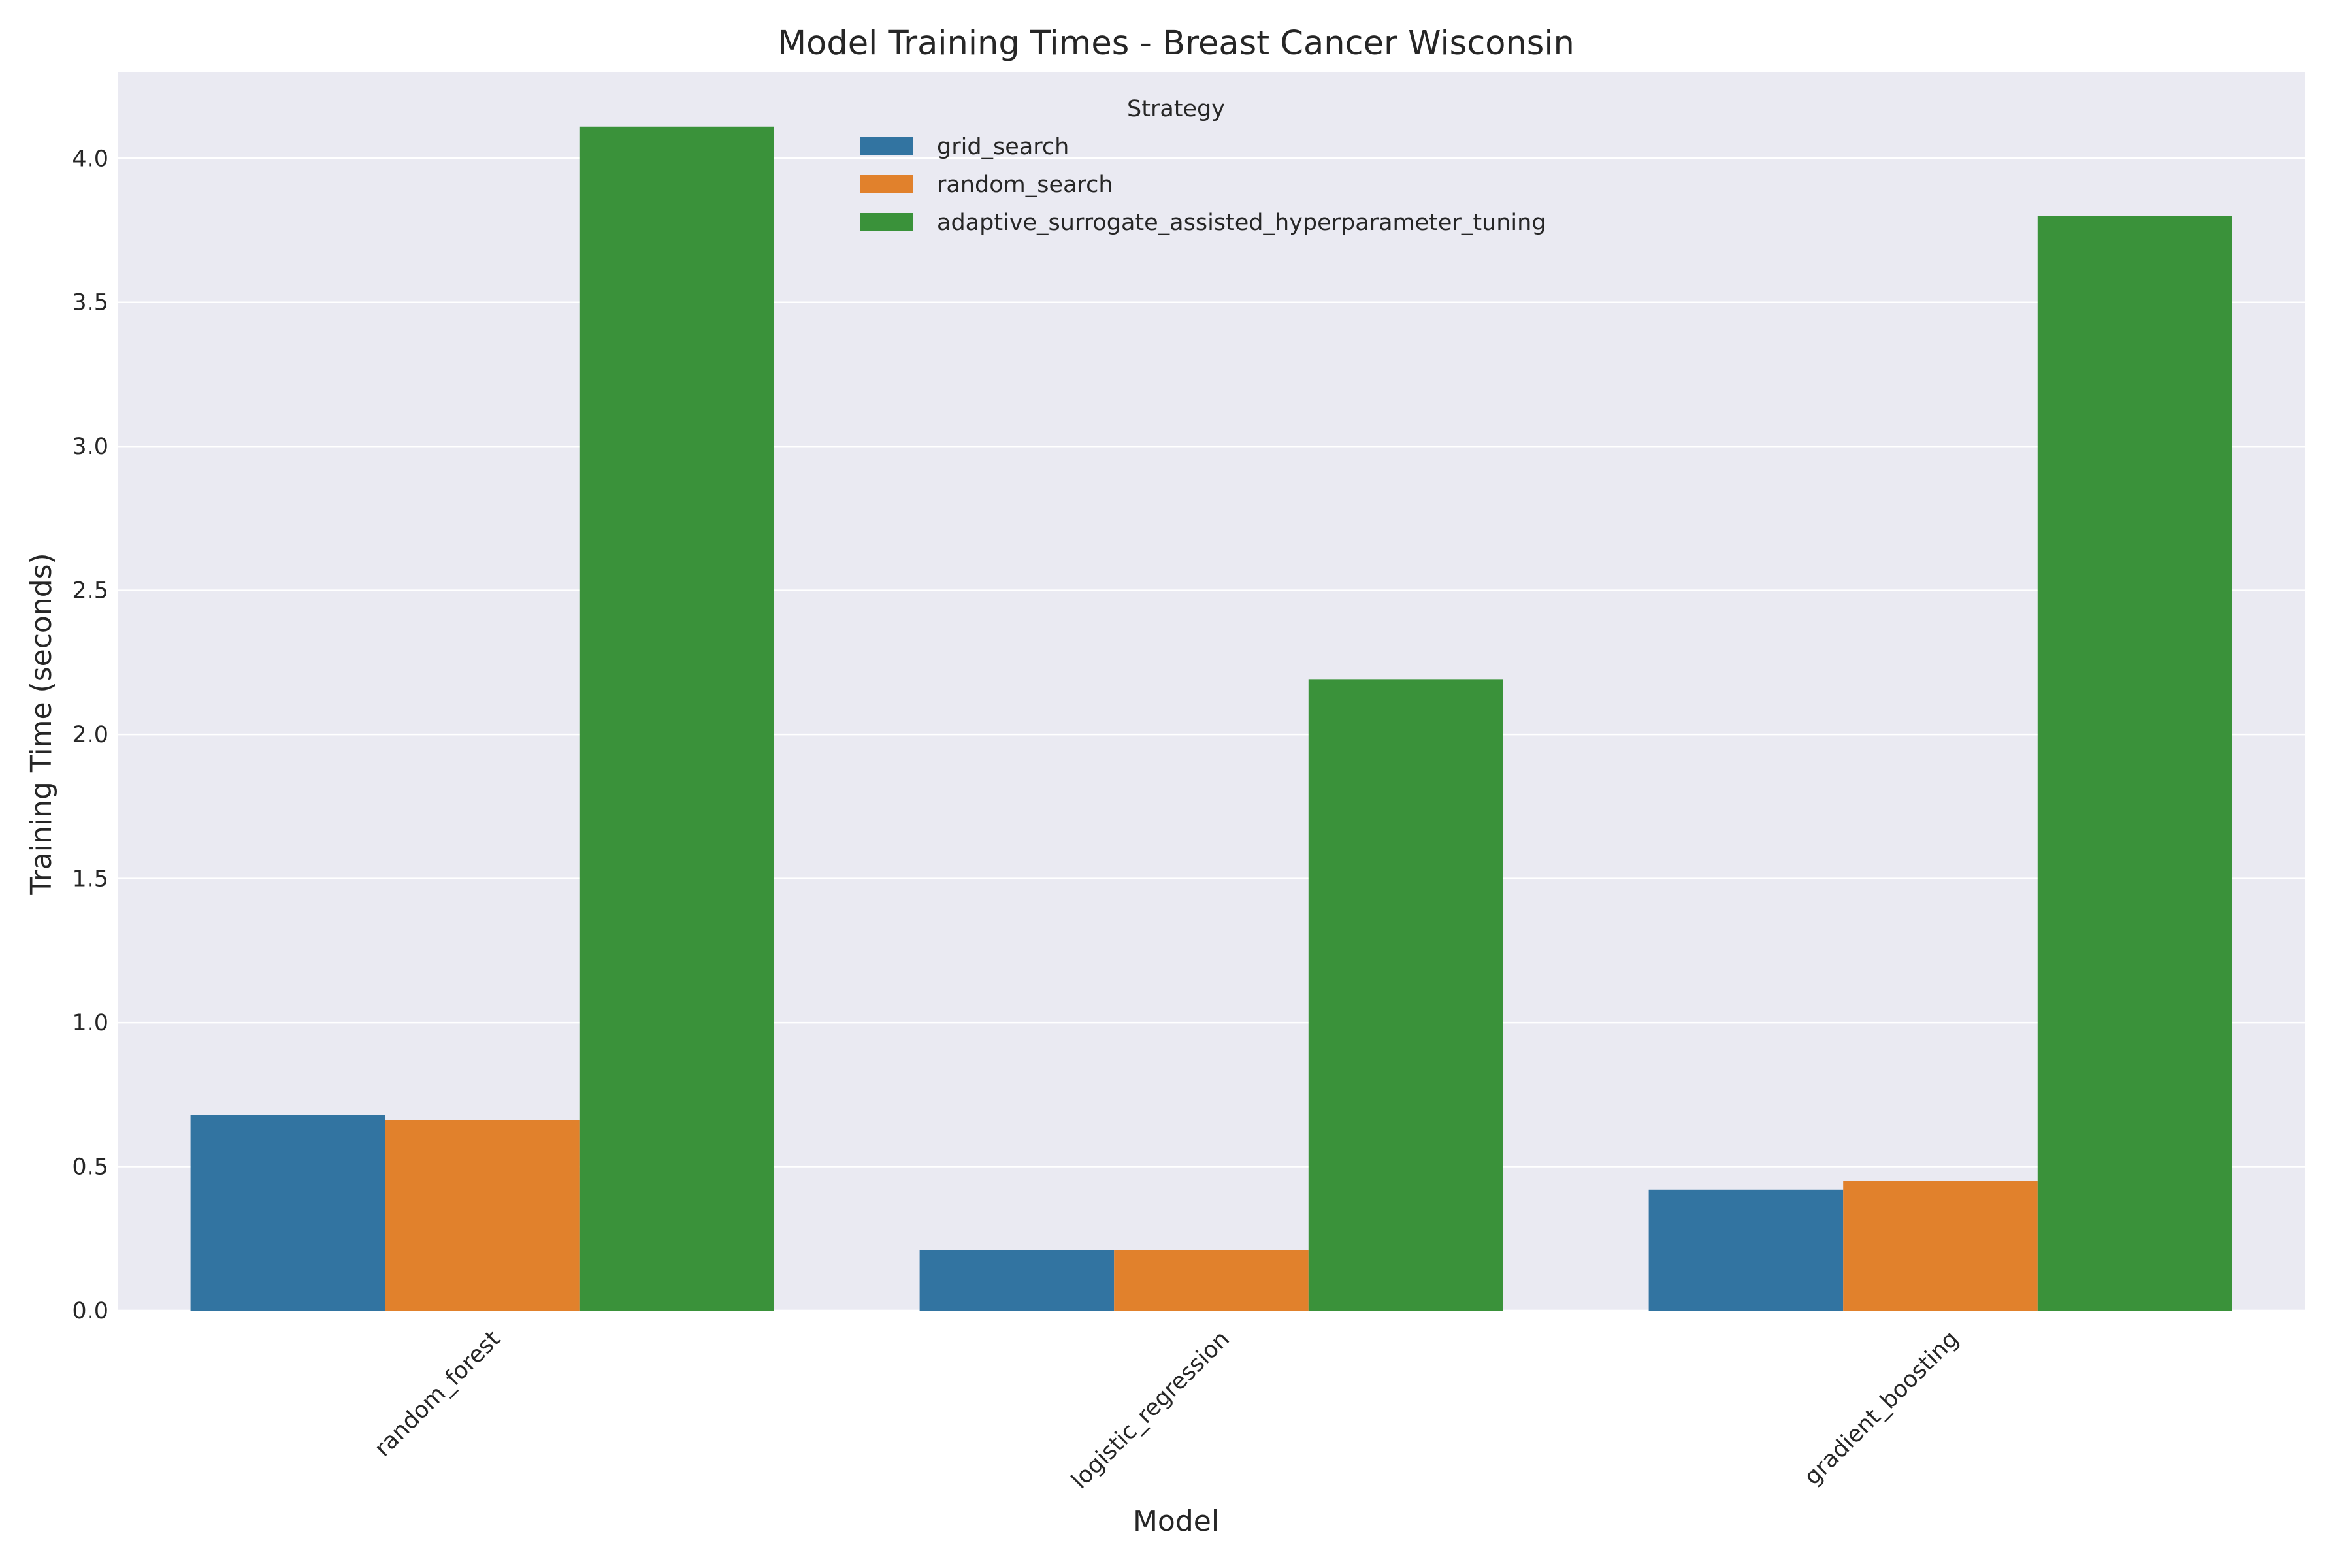  What do you see at coordinates (1211, 1280) in the screenshot?
I see `bar-logistic_regression-random_search` at bounding box center [1211, 1280].